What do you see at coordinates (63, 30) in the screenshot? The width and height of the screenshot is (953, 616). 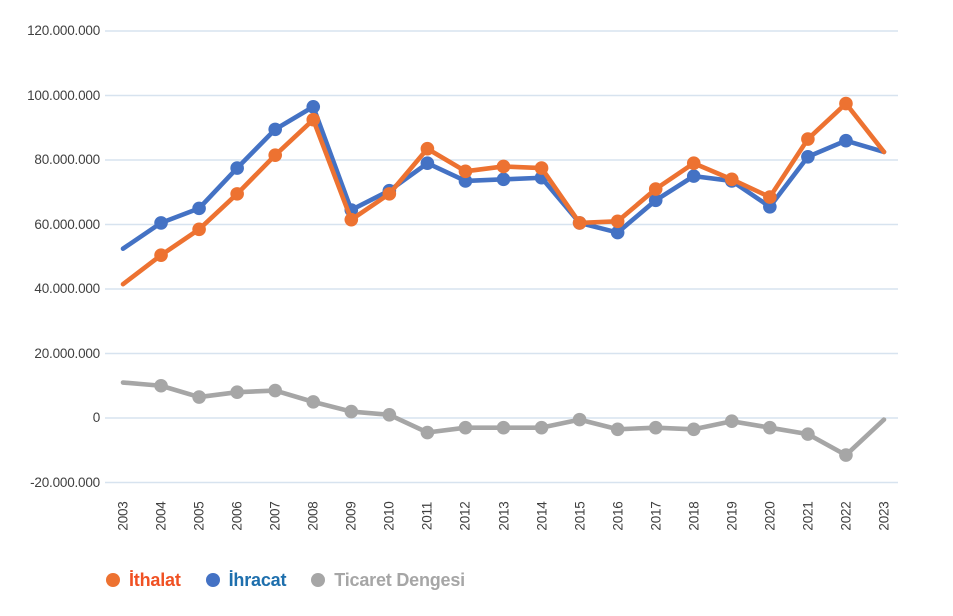 I see `y-axis-tick-label: 120.000.000` at bounding box center [63, 30].